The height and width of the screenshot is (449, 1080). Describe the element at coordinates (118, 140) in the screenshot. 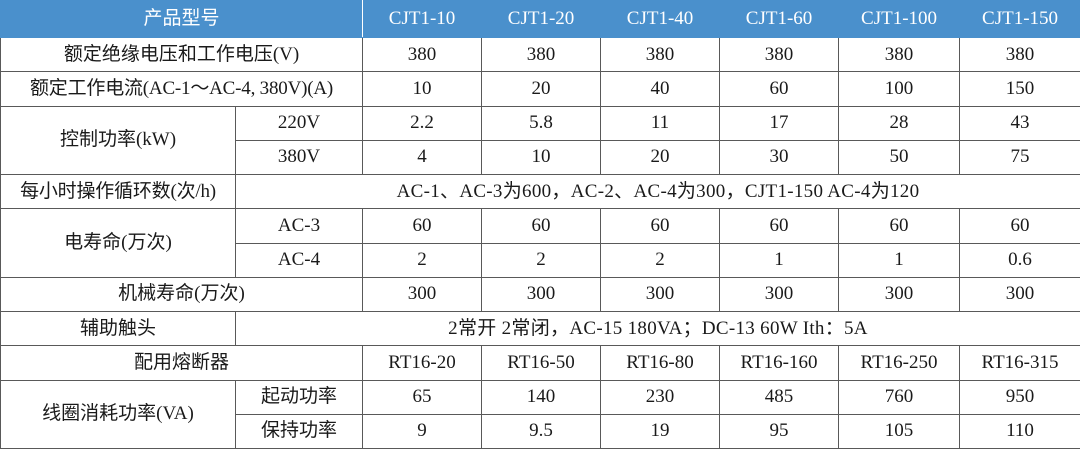

I see `row-label-control-power: 控制功率(kW)` at that location.